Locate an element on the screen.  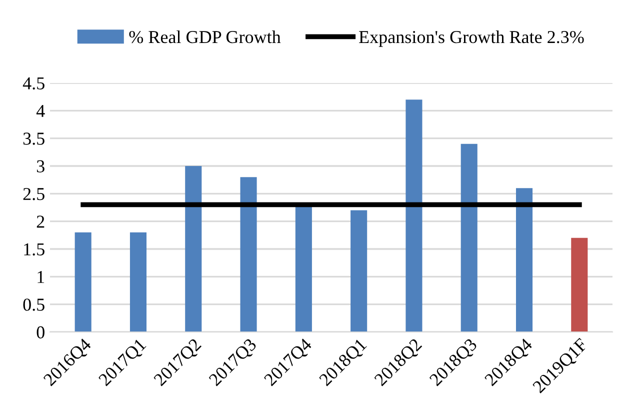
y-tick-label: 3 is located at coordinates (40, 166).